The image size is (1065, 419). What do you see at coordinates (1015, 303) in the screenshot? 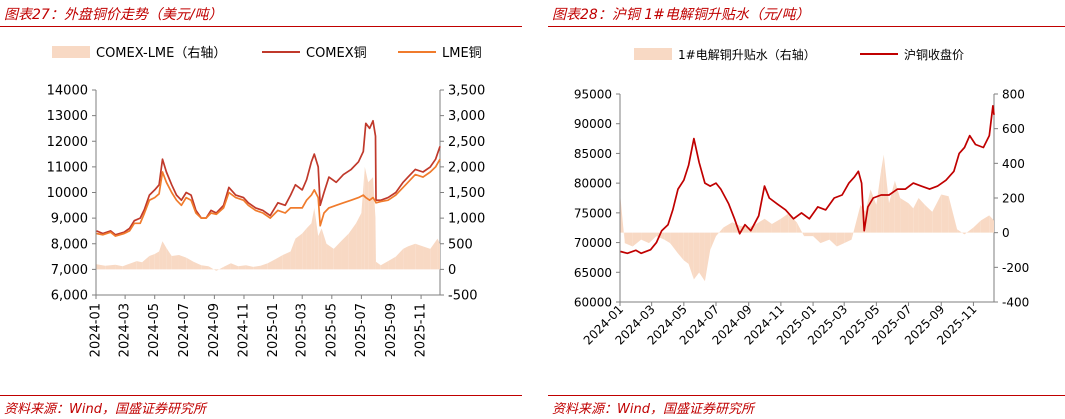
I see `y-right-tick-label: -400` at bounding box center [1015, 303].